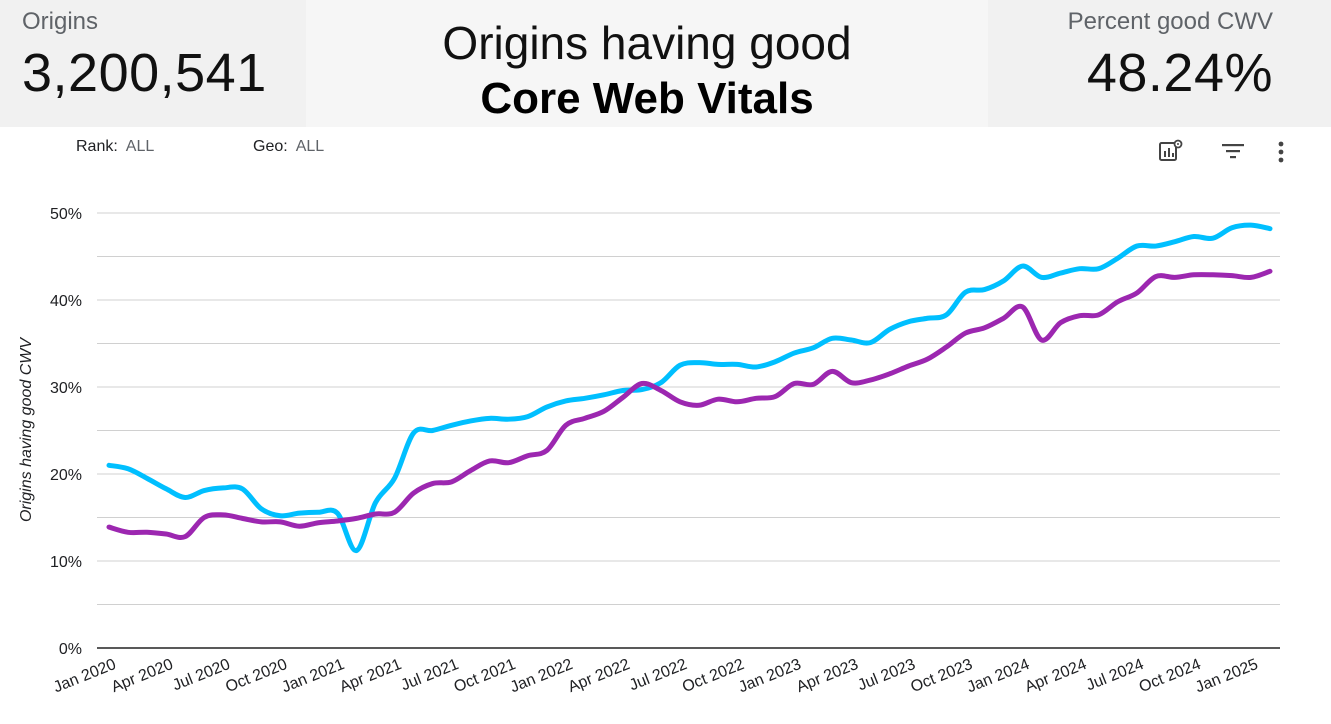 The height and width of the screenshot is (724, 1331). What do you see at coordinates (1170, 676) in the screenshot?
I see `x-tick-label: Oct 2024` at bounding box center [1170, 676].